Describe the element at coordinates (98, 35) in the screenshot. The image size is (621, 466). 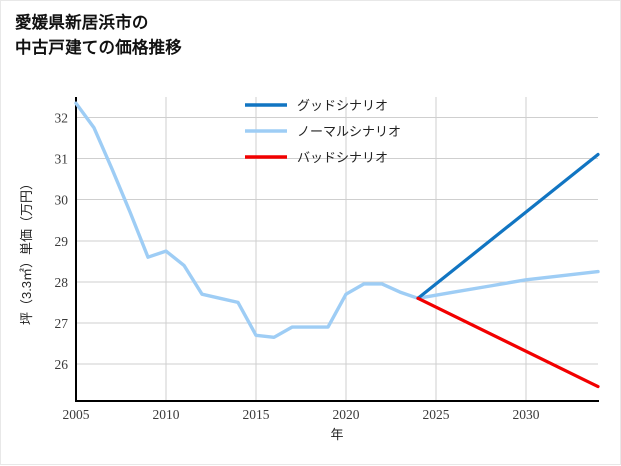
I see `page-title: 愛媛県新居浜市の 中古戸建ての価格推移` at that location.